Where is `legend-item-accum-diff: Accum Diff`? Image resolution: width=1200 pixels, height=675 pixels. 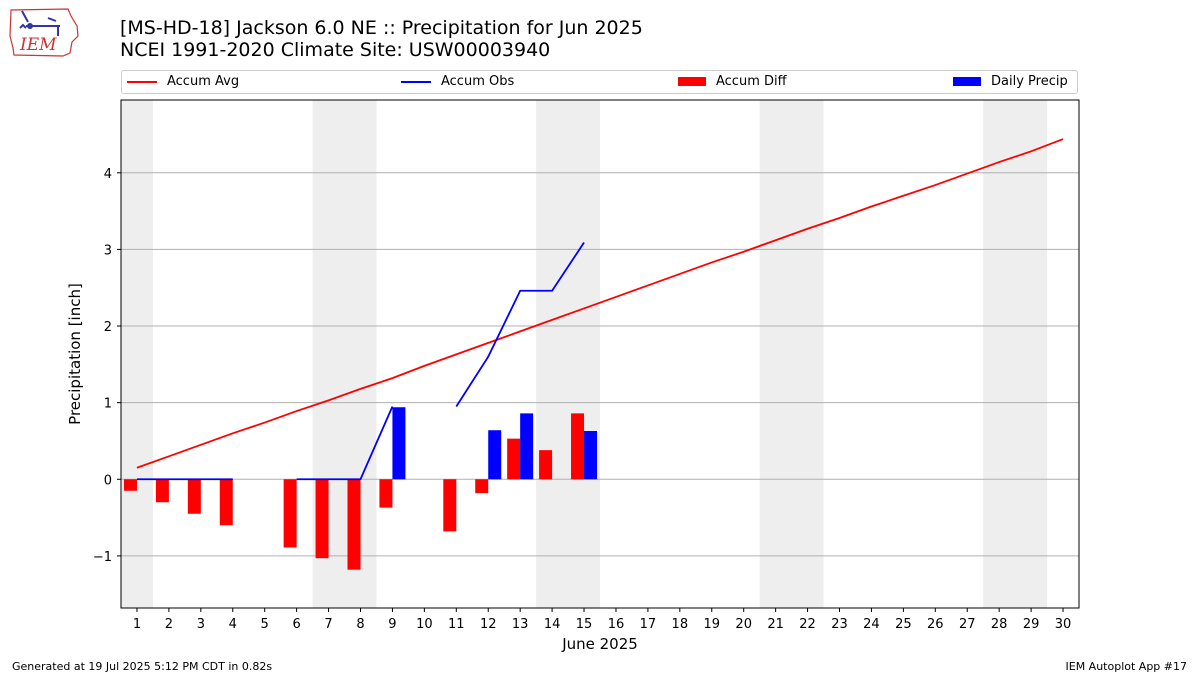 legend-item-accum-diff: Accum Diff is located at coordinates (732, 81).